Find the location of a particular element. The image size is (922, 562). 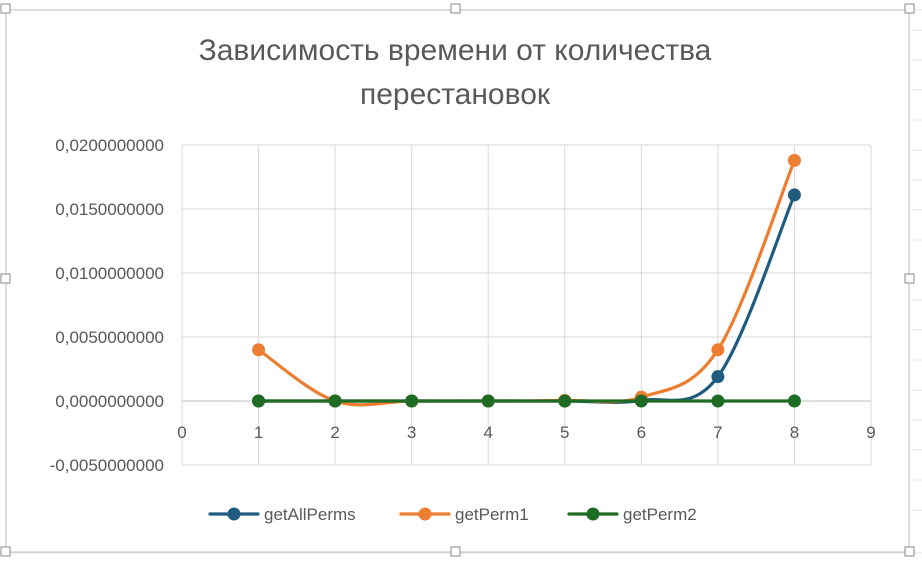

resize-handle-middle-left is located at coordinates (5, 278).